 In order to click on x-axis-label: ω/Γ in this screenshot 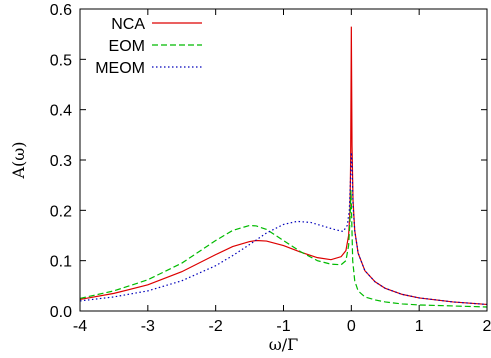, I will do `click(284, 344)`.